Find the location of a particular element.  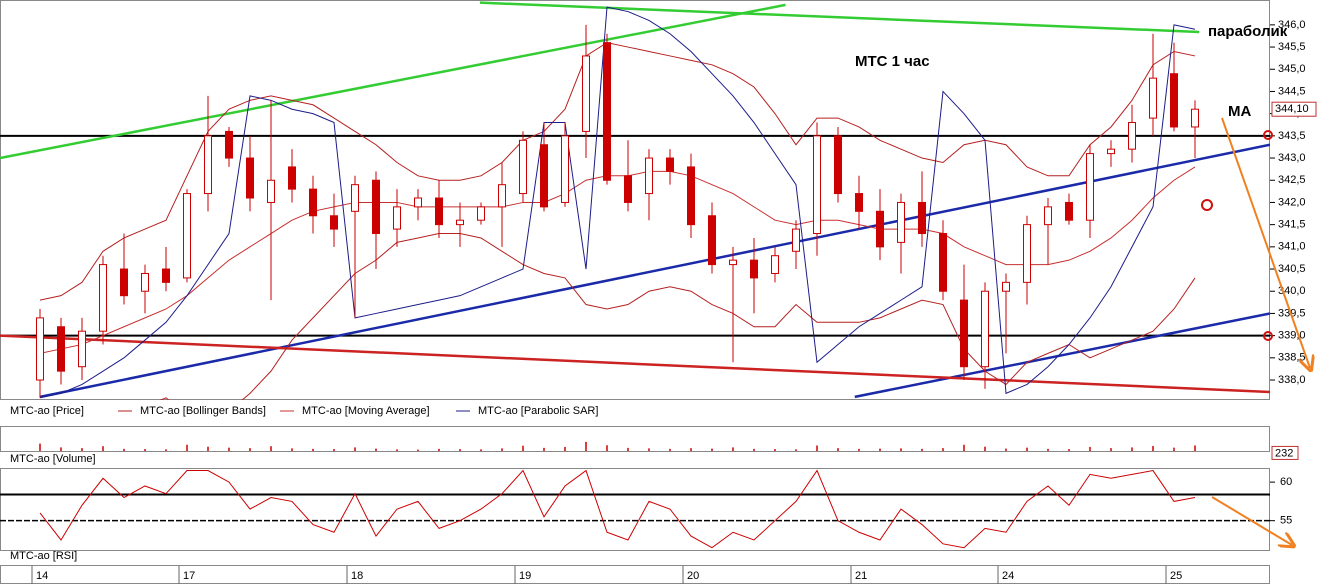

y-tick-label: 338,5 is located at coordinates (1292, 358).